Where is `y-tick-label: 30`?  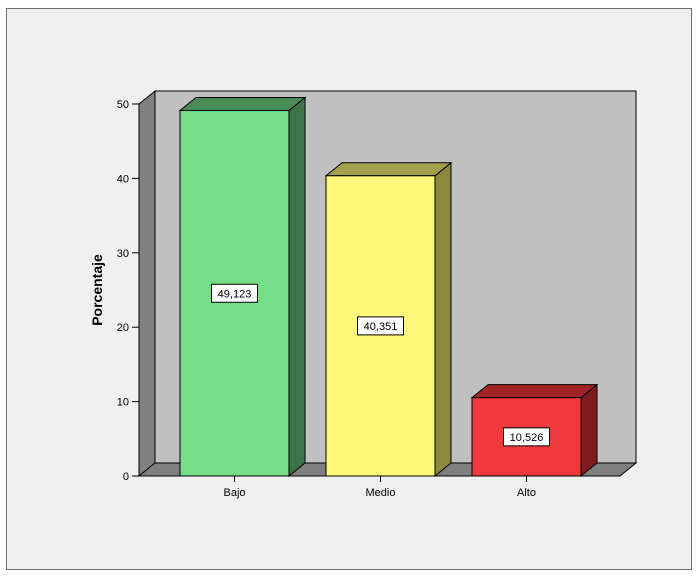
y-tick-label: 30 is located at coordinates (123, 254).